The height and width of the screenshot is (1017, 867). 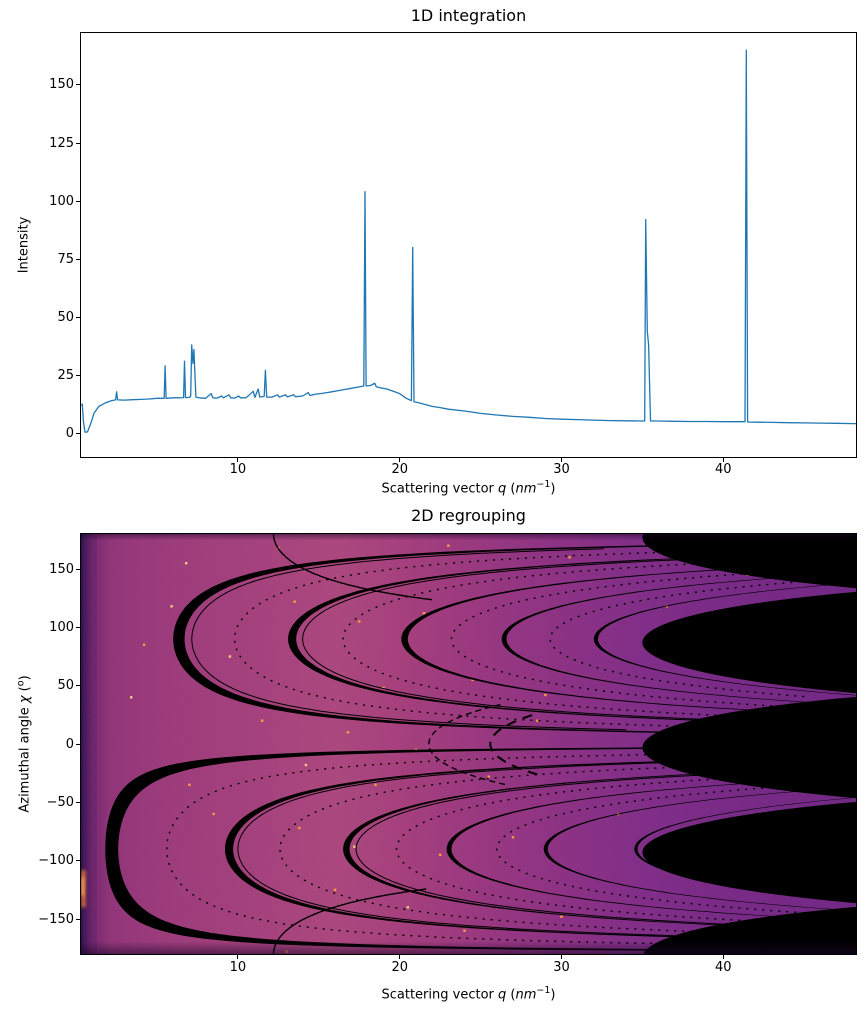 I want to click on plot1-xlabel-superscript: −1, so click(x=543, y=484).